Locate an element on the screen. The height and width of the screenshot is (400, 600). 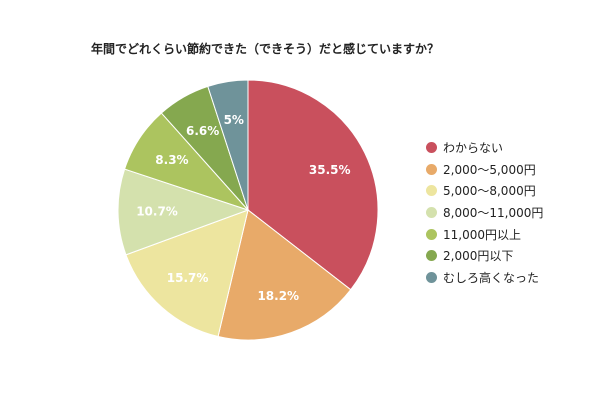
slice-value-label: 10.7% is located at coordinates (157, 211).